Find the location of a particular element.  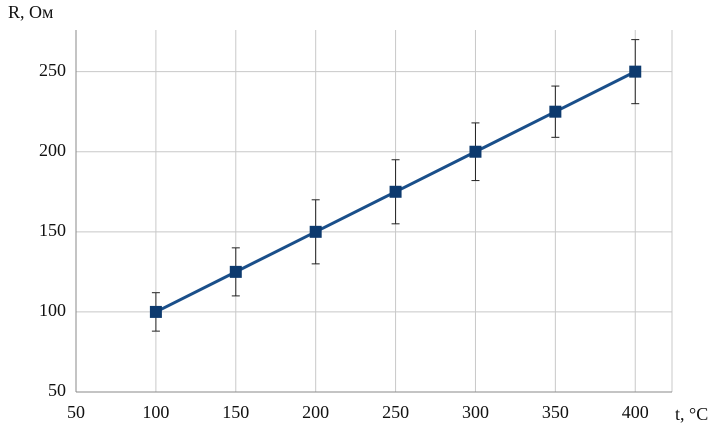

x-tick-label: 300 is located at coordinates (475, 412).